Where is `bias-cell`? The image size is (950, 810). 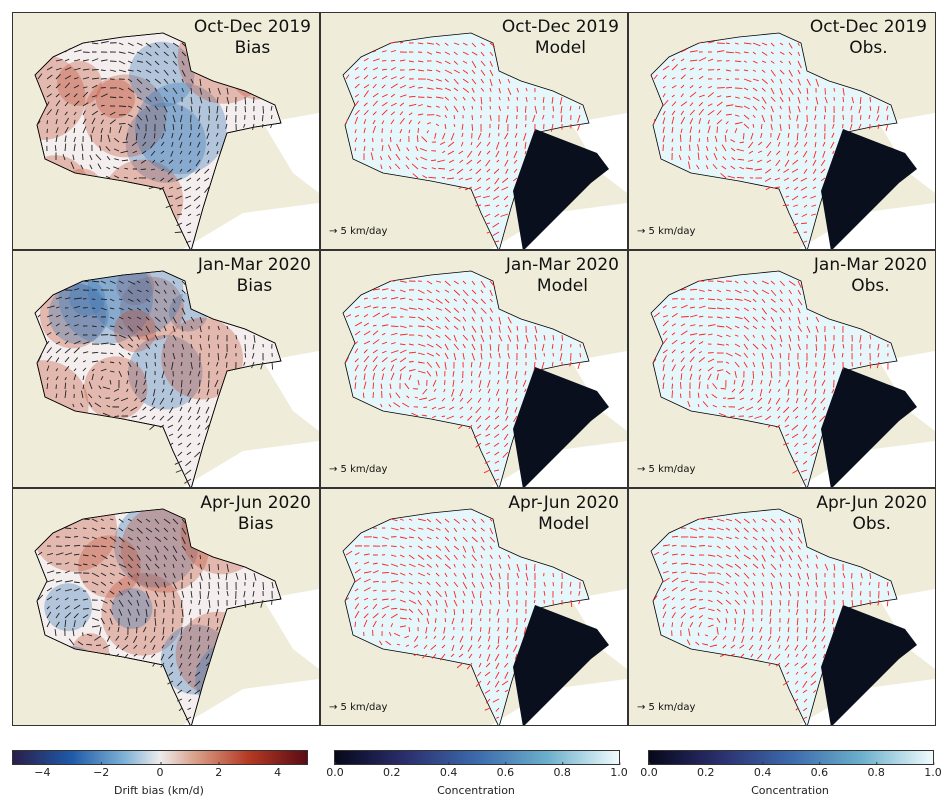
bias-cell is located at coordinates (135, 288).